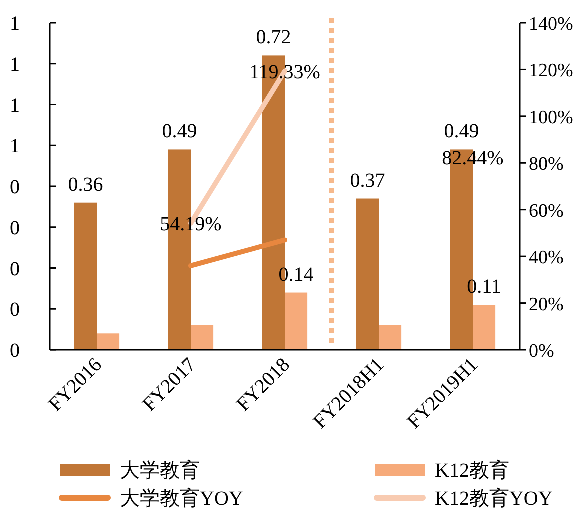 This screenshot has height=511, width=574. What do you see at coordinates (274, 37) in the screenshot?
I see `data-label: 0.72` at bounding box center [274, 37].